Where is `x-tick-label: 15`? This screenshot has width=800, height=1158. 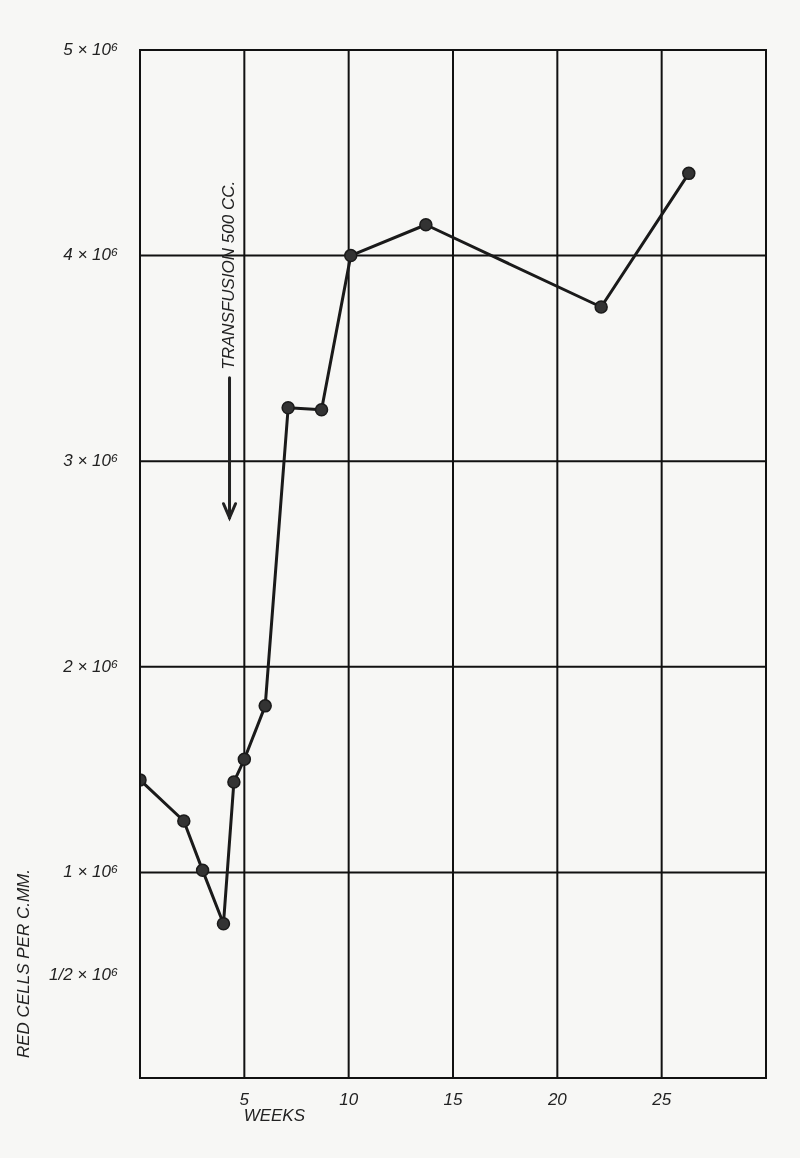
x-tick-label: 15 is located at coordinates (453, 1099).